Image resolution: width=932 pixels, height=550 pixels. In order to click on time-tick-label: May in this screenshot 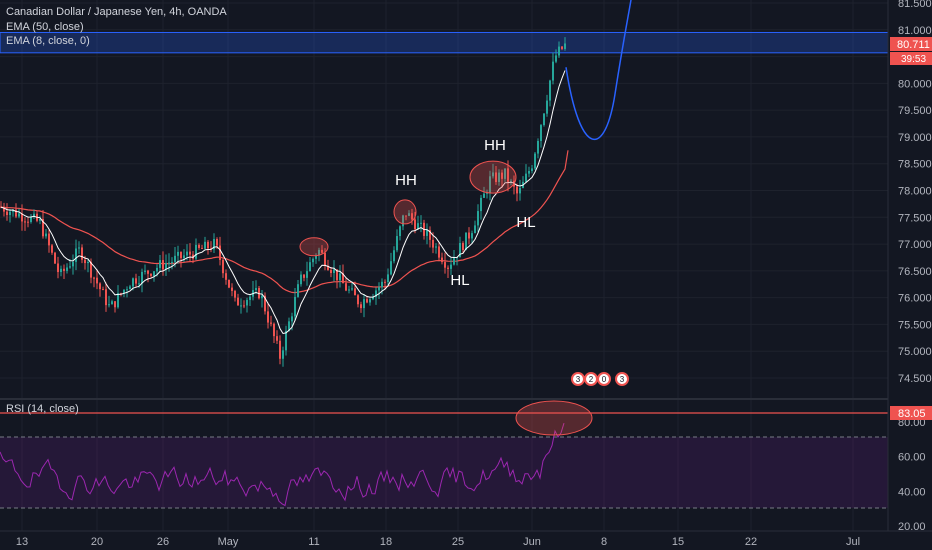, I will do `click(228, 542)`.